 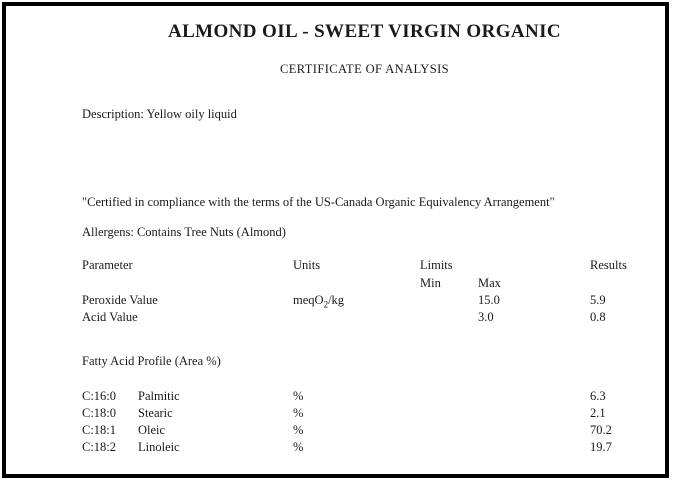 I want to click on fatty-acid-name: Palmitic, so click(x=159, y=396).